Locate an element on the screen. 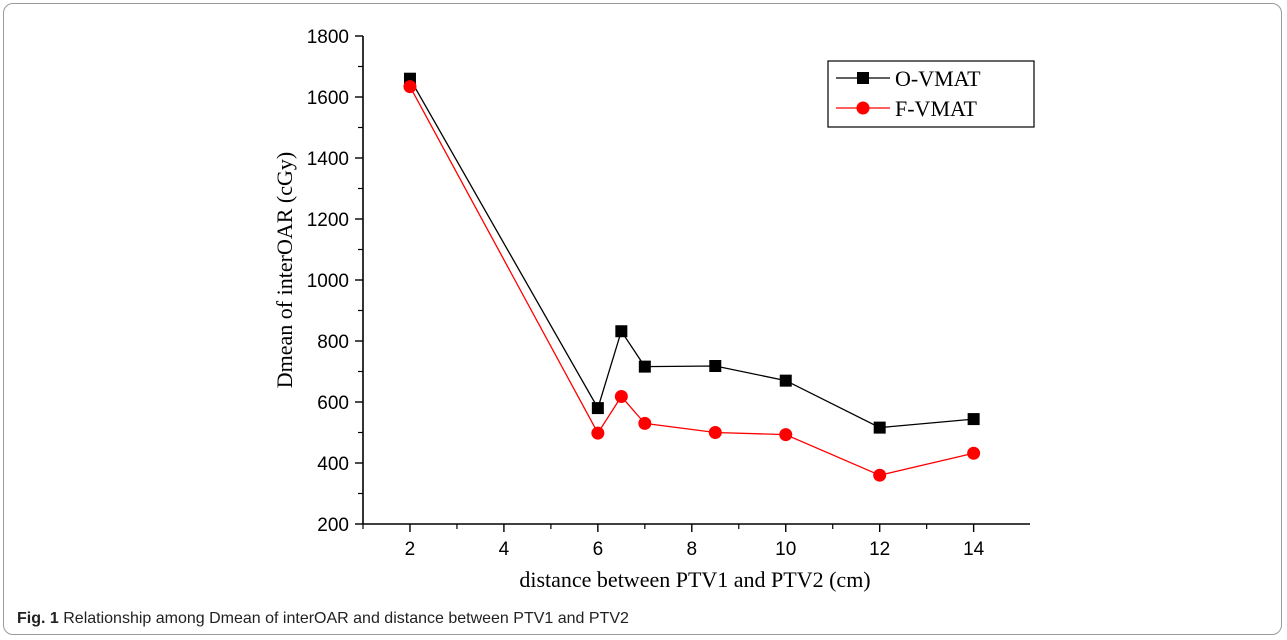  x-axis-label: distance between PTV1 and PTV2 (cm) is located at coordinates (694, 579).